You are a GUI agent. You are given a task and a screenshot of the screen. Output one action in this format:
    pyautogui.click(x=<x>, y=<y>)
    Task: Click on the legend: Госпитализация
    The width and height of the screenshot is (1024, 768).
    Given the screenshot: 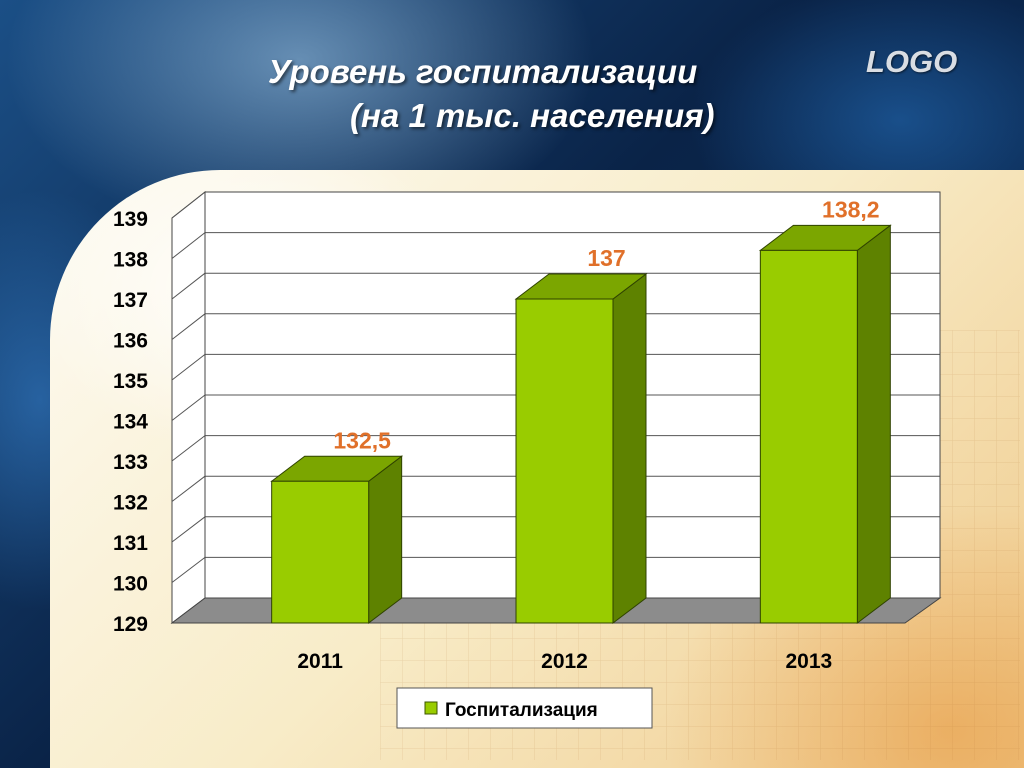 What is the action you would take?
    pyautogui.click(x=524, y=708)
    